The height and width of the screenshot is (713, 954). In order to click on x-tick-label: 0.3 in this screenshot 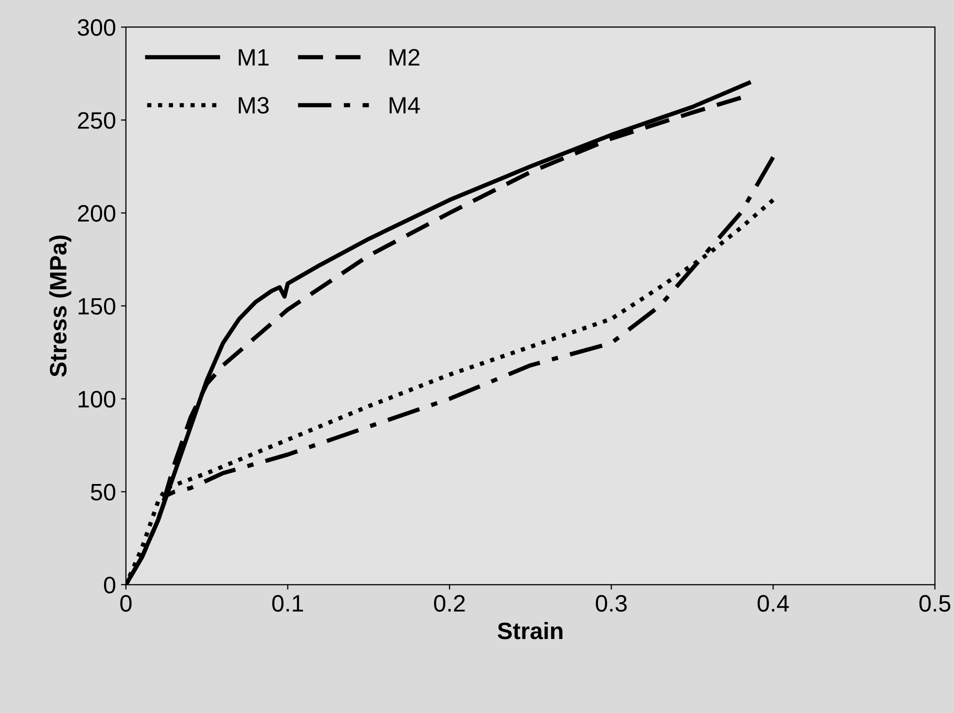, I will do `click(611, 603)`.